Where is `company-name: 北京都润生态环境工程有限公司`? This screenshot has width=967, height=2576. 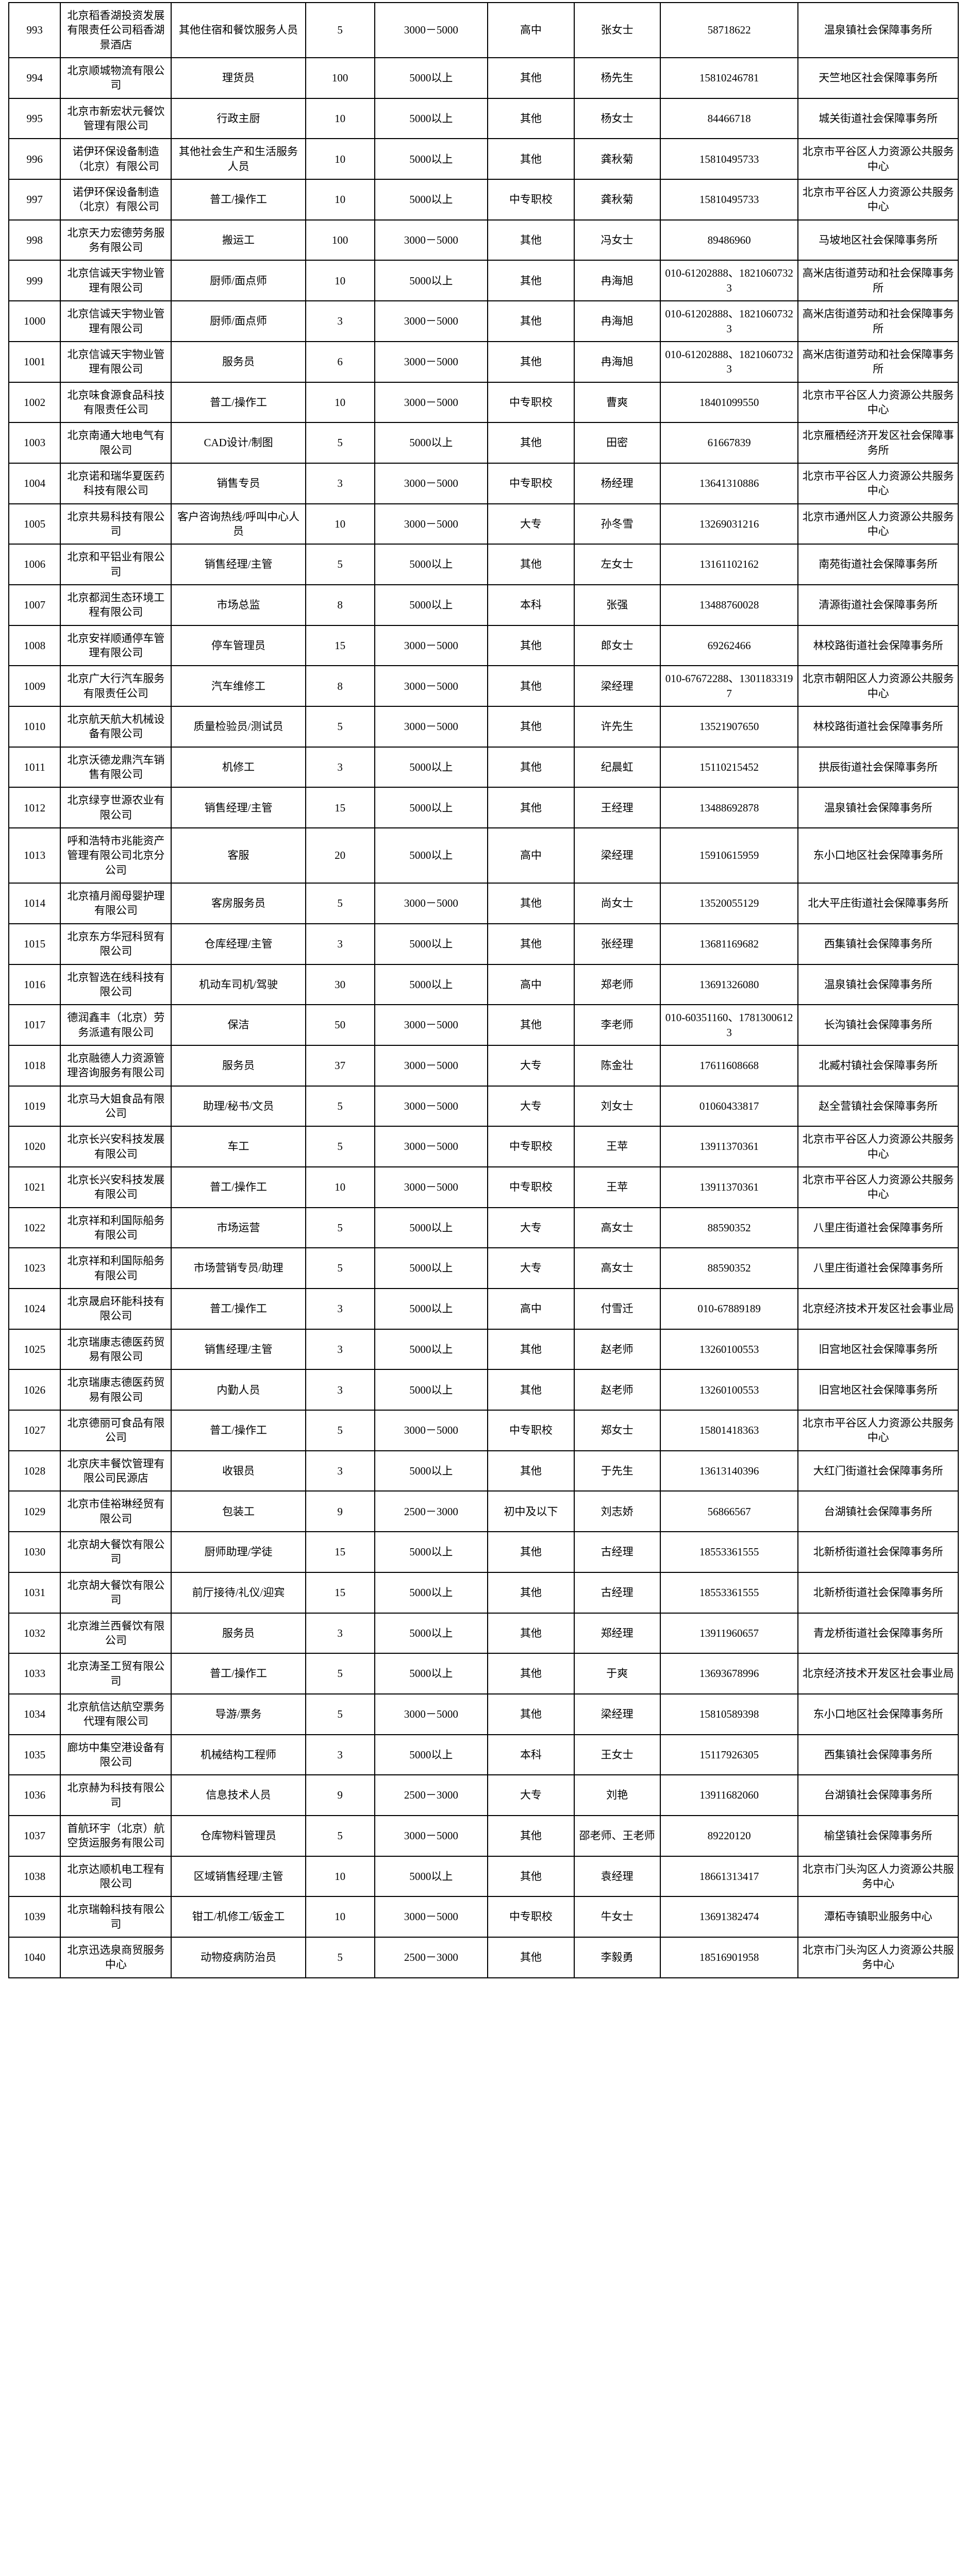
company-name: 北京都润生态环境工程有限公司 is located at coordinates (116, 605).